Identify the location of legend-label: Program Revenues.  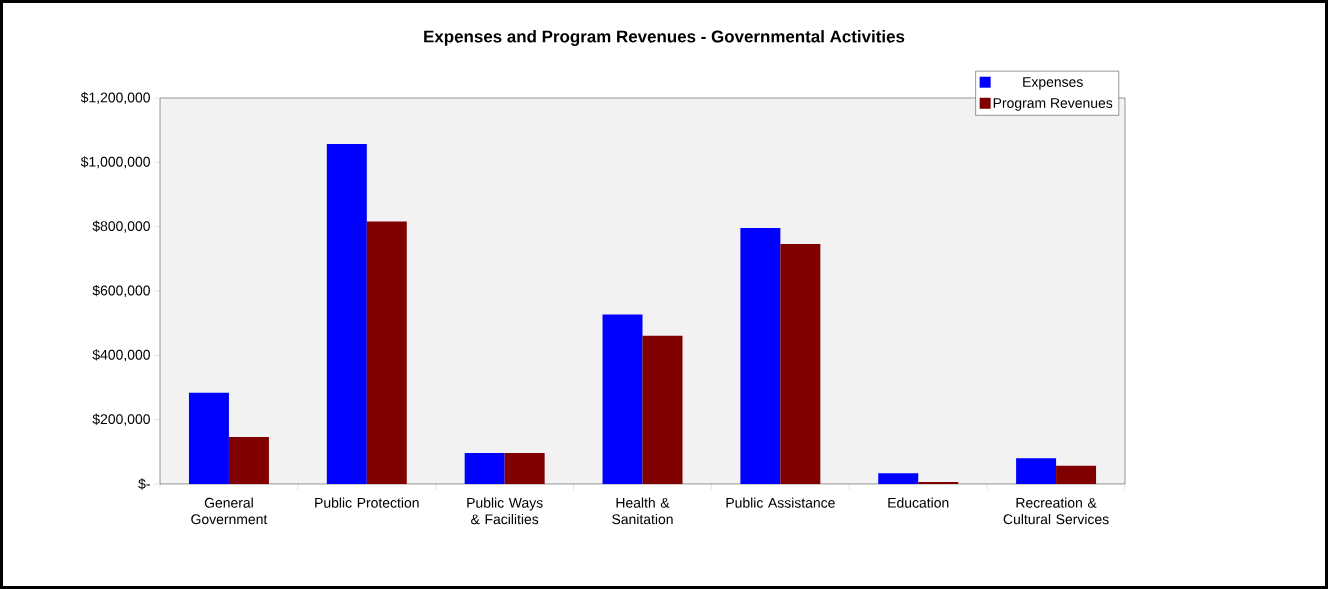
(1053, 104).